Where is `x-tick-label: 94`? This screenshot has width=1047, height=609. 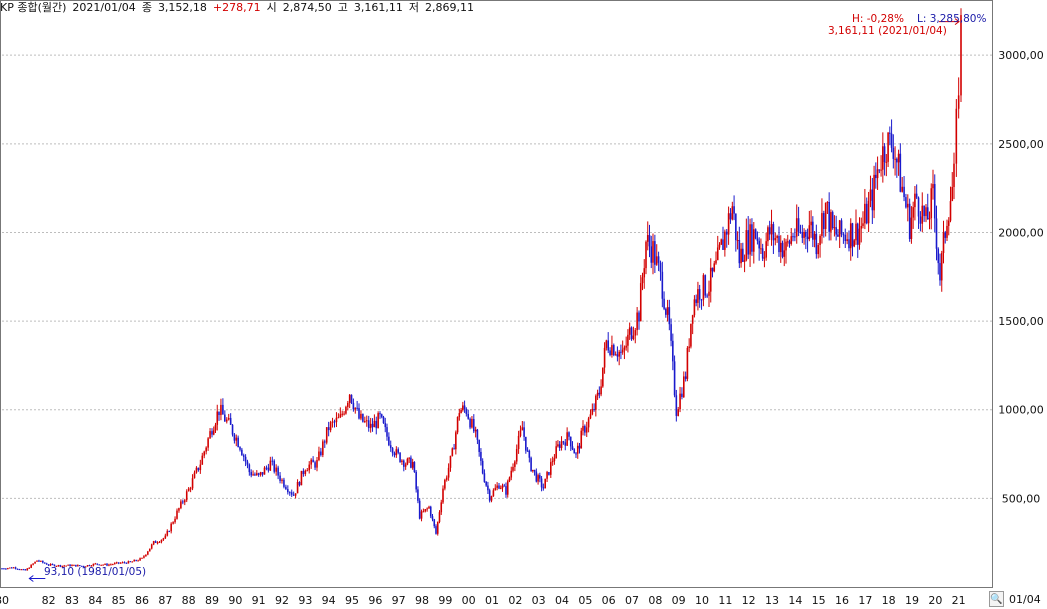 x-tick-label: 94 is located at coordinates (329, 600).